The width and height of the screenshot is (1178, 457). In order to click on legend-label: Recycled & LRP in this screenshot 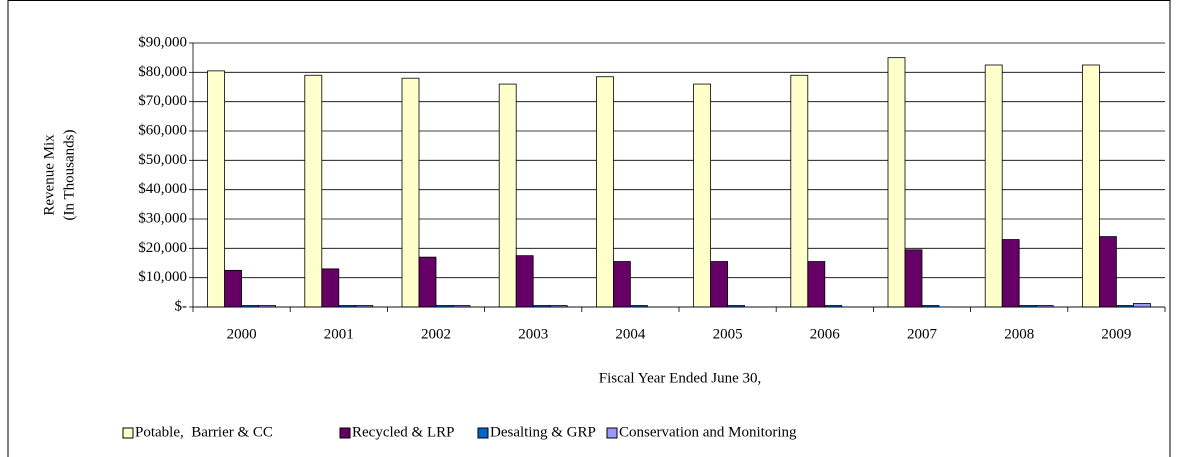, I will do `click(403, 432)`.